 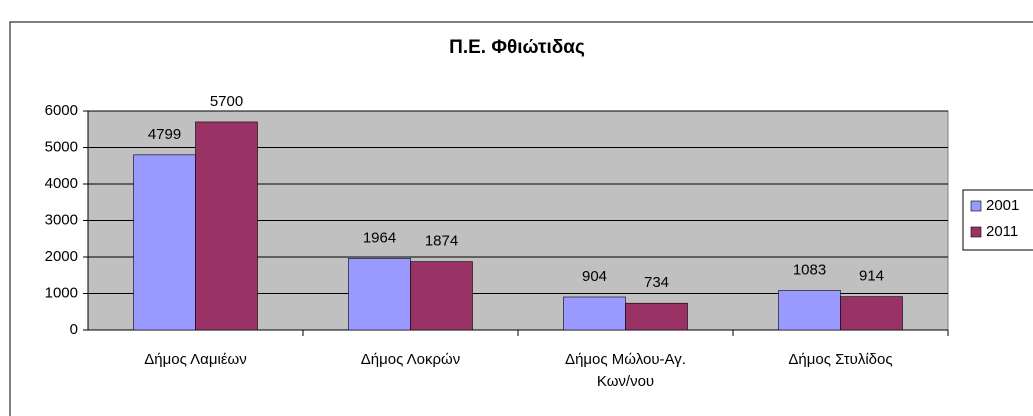 I want to click on y-tick-label: 2000, so click(x=61, y=256).